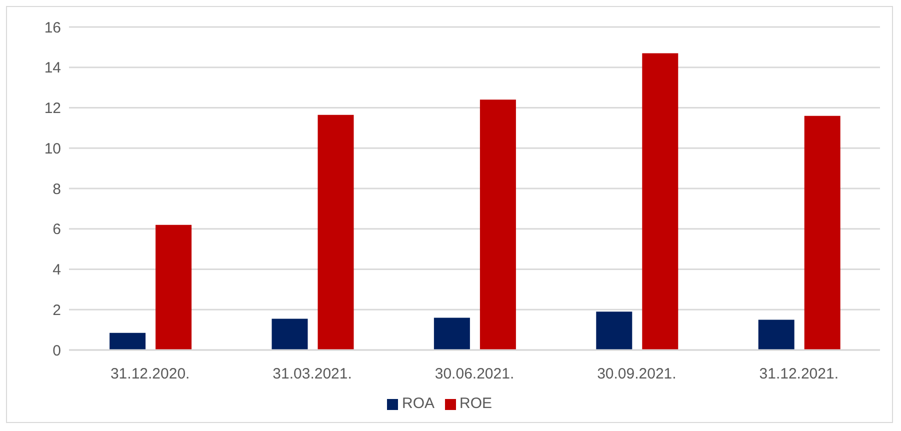  What do you see at coordinates (56, 189) in the screenshot?
I see `y-tick-label: 8` at bounding box center [56, 189].